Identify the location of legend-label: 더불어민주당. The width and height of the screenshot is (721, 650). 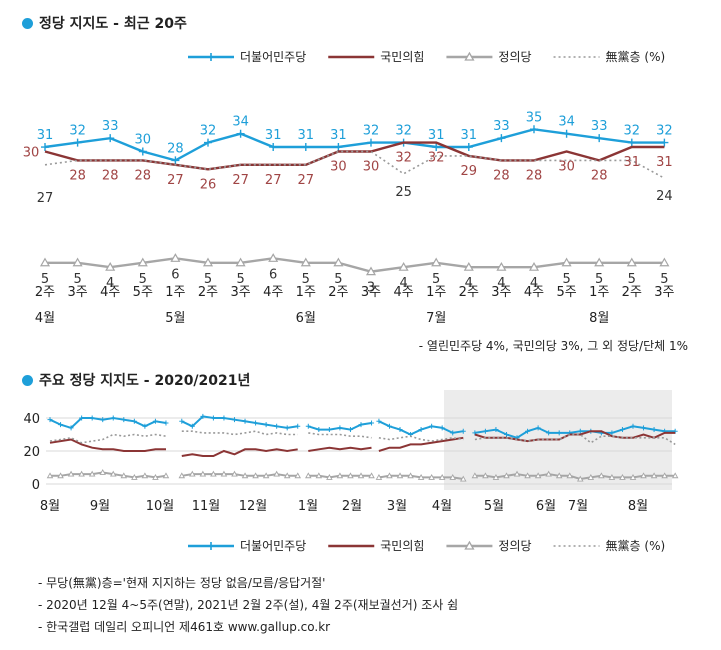
(273, 546).